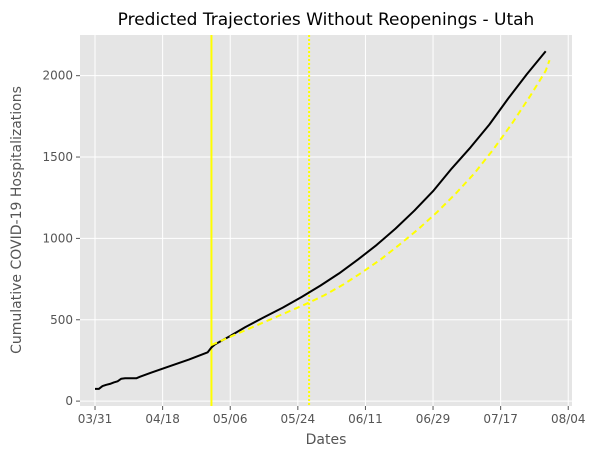 This screenshot has height=461, width=601. Describe the element at coordinates (57, 76) in the screenshot. I see `y-tick-label: 2000` at that location.